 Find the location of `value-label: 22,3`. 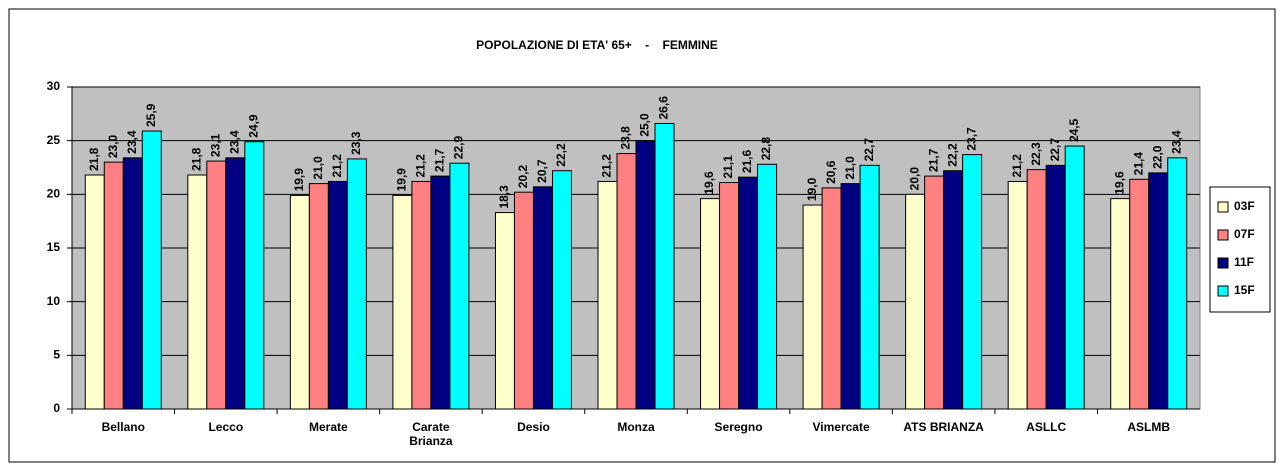

value-label: 22,3 is located at coordinates (1036, 154).